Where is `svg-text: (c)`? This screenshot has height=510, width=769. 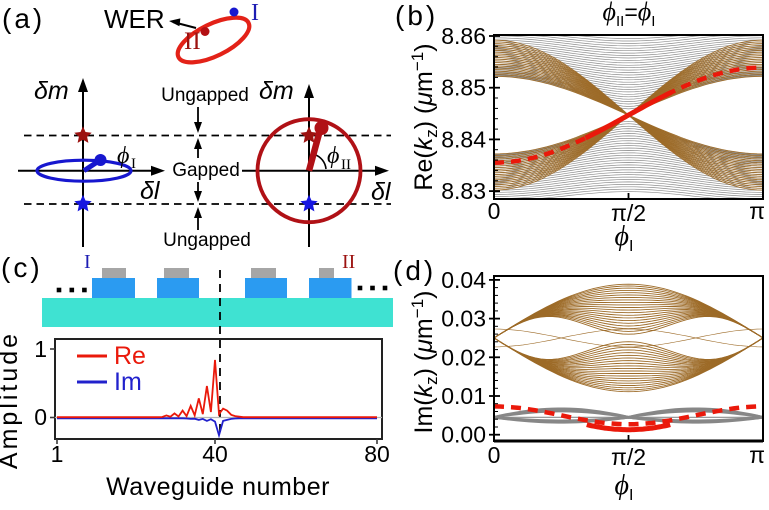
svg-text: (c) is located at coordinates (22, 267).